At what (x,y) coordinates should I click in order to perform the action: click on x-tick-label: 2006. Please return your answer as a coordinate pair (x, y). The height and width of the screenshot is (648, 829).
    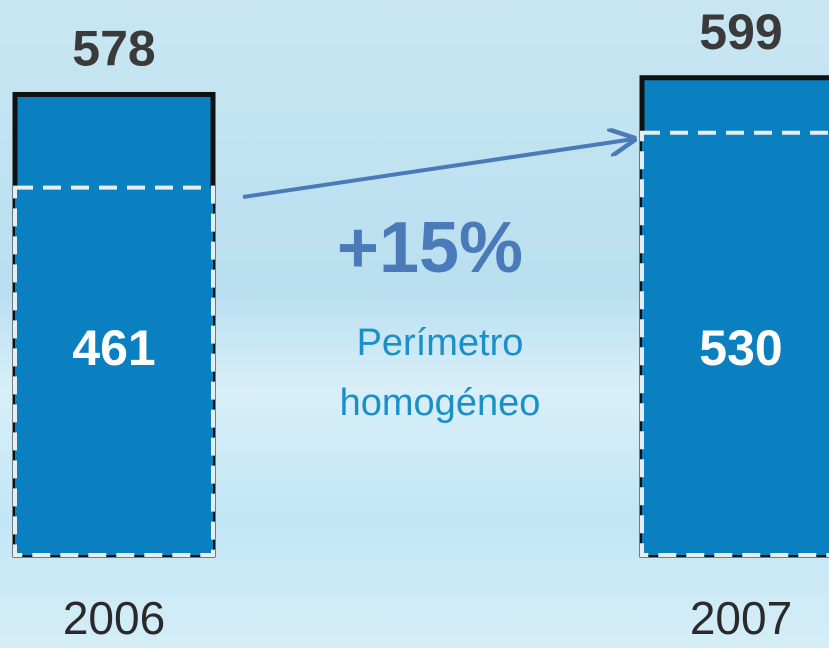
    Looking at the image, I should click on (114, 618).